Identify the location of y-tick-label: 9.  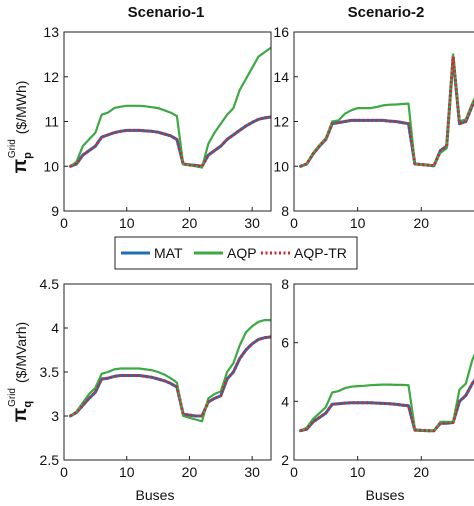
(55, 211).